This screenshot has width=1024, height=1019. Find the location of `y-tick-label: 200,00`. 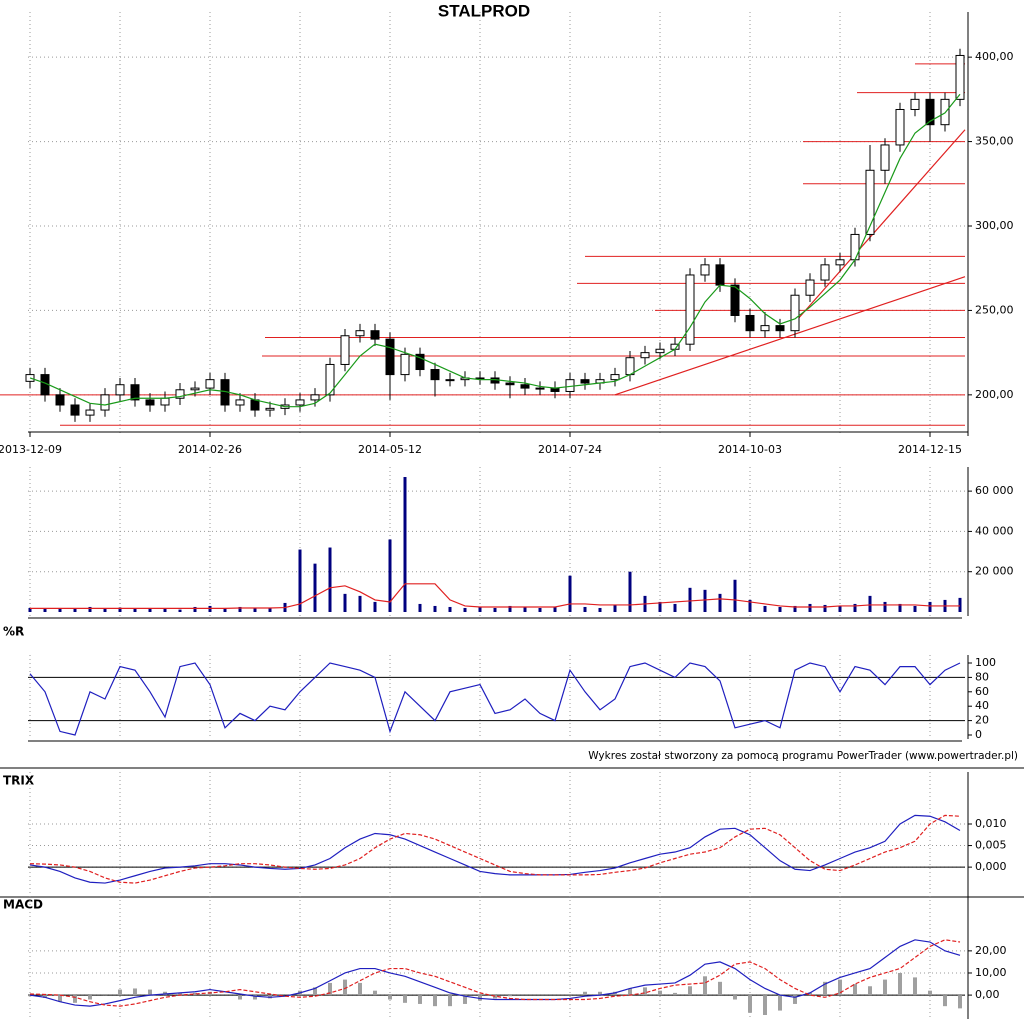

y-tick-label: 200,00 is located at coordinates (994, 394).